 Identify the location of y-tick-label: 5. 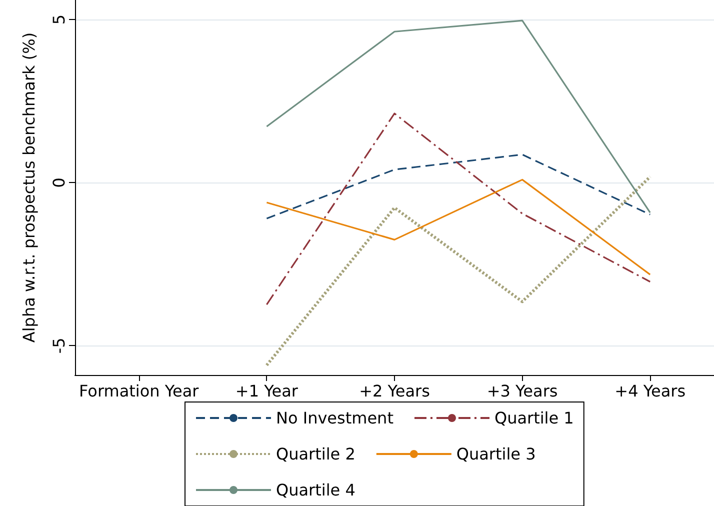
(59, 19).